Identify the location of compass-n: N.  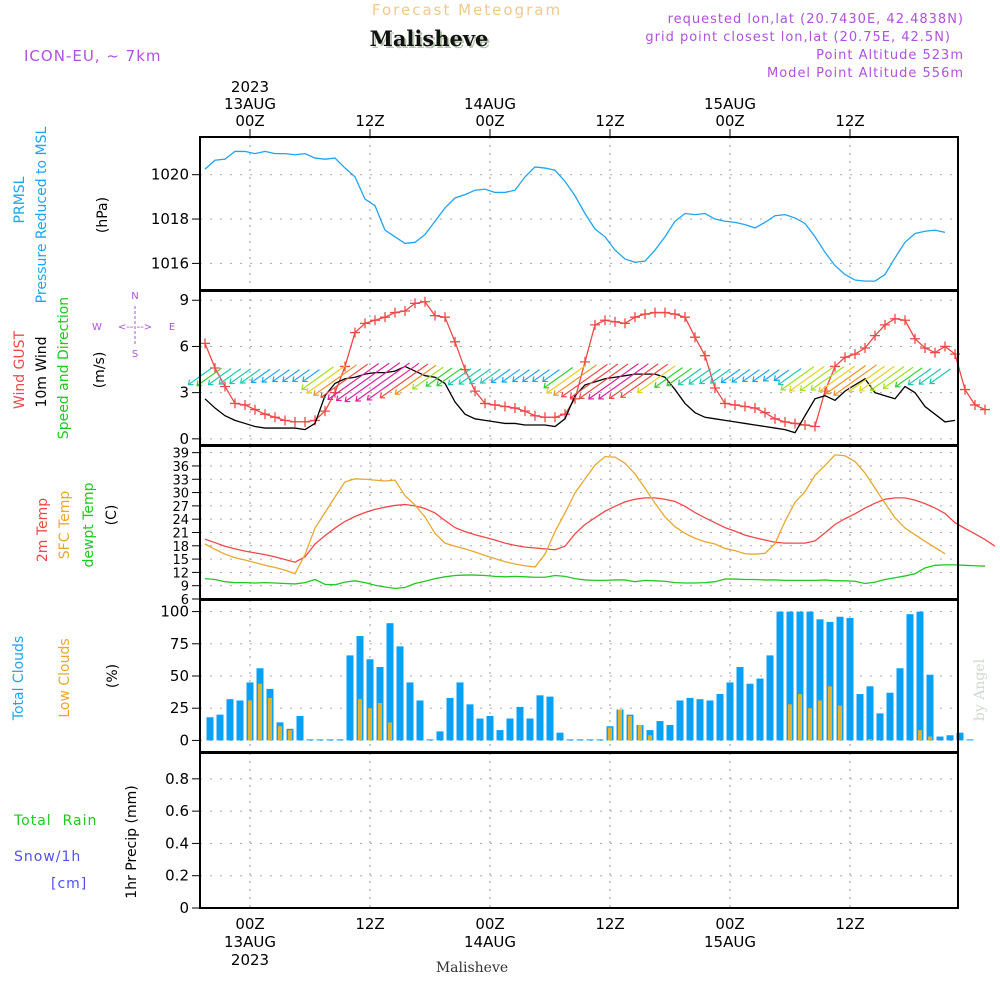
(134, 296).